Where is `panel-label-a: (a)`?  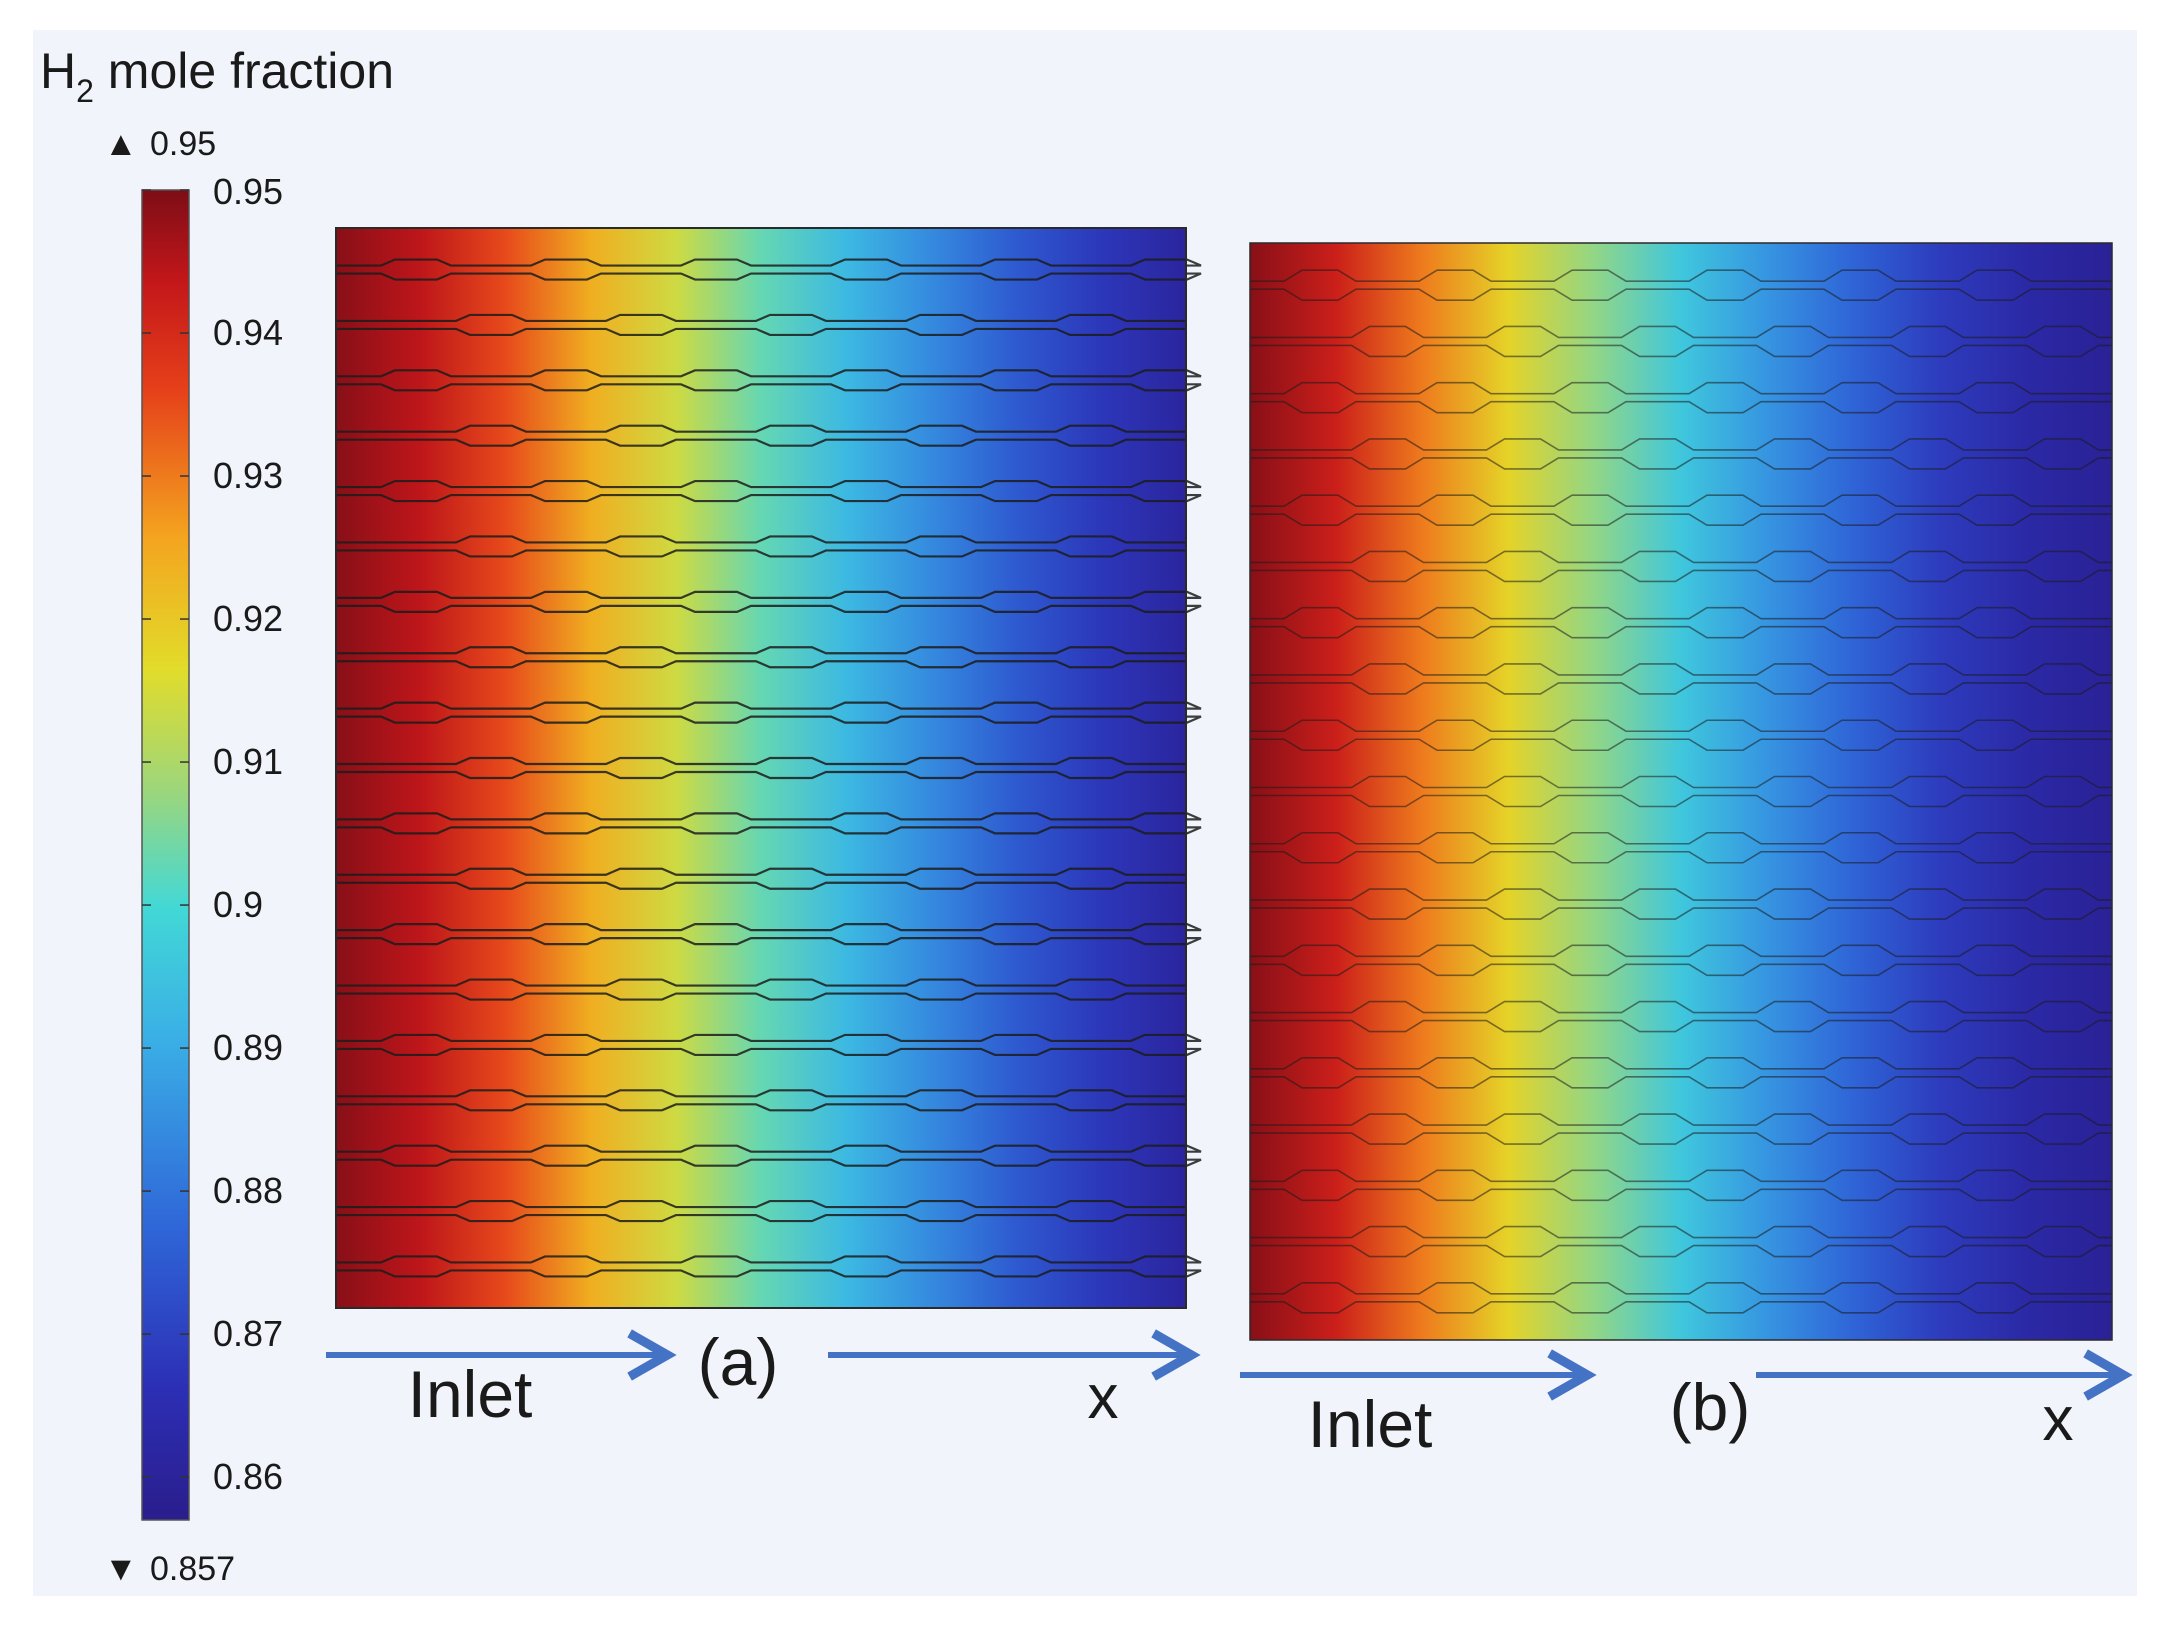 panel-label-a: (a) is located at coordinates (738, 1362).